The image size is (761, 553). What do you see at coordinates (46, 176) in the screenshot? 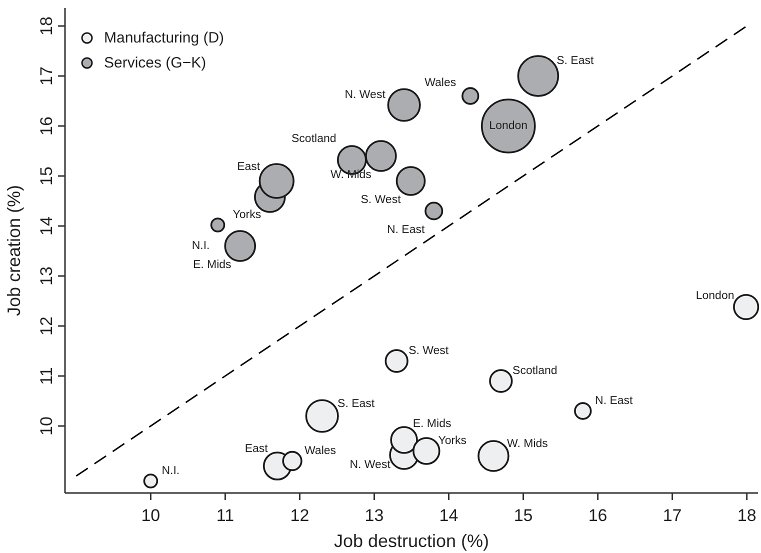
I see `y-tick-label: 15` at bounding box center [46, 176].